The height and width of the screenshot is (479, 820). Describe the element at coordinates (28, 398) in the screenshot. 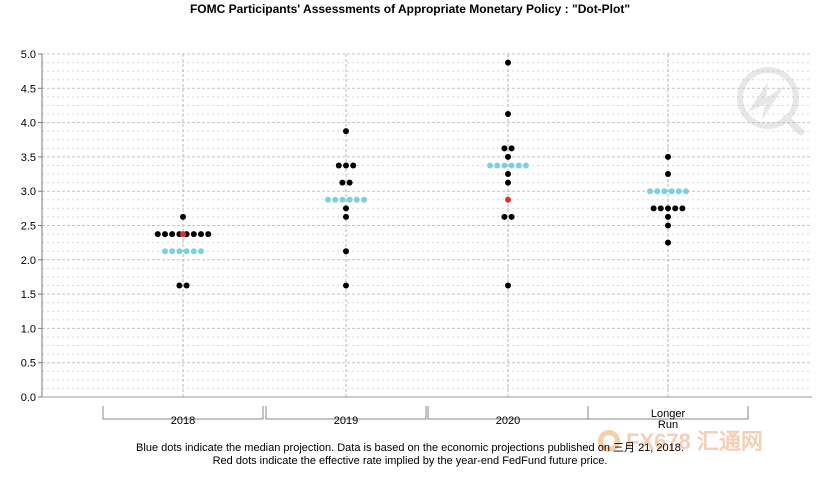

I see `y-tick-label: 0.0` at that location.